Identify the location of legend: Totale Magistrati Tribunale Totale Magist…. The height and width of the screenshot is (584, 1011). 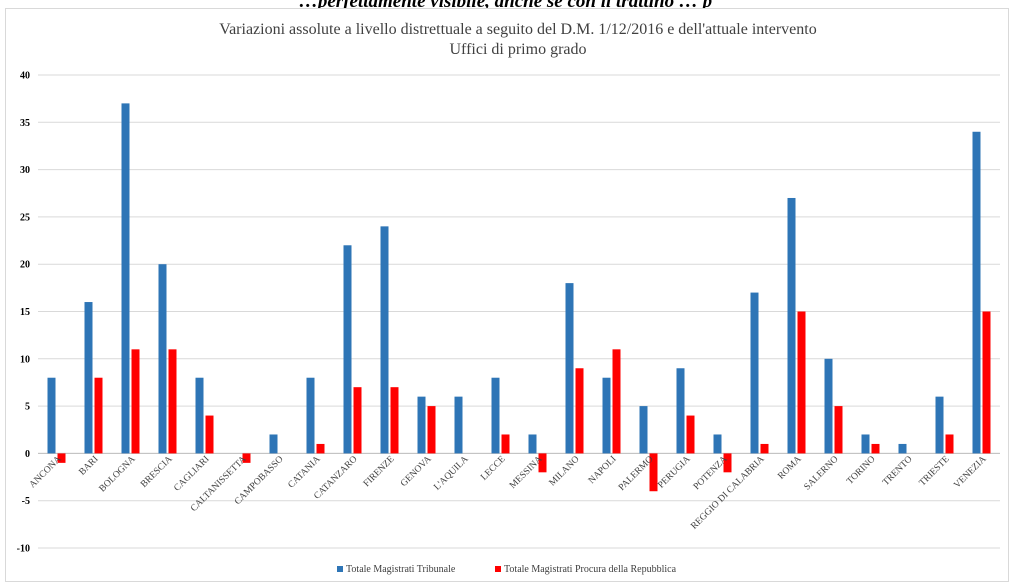
(507, 569).